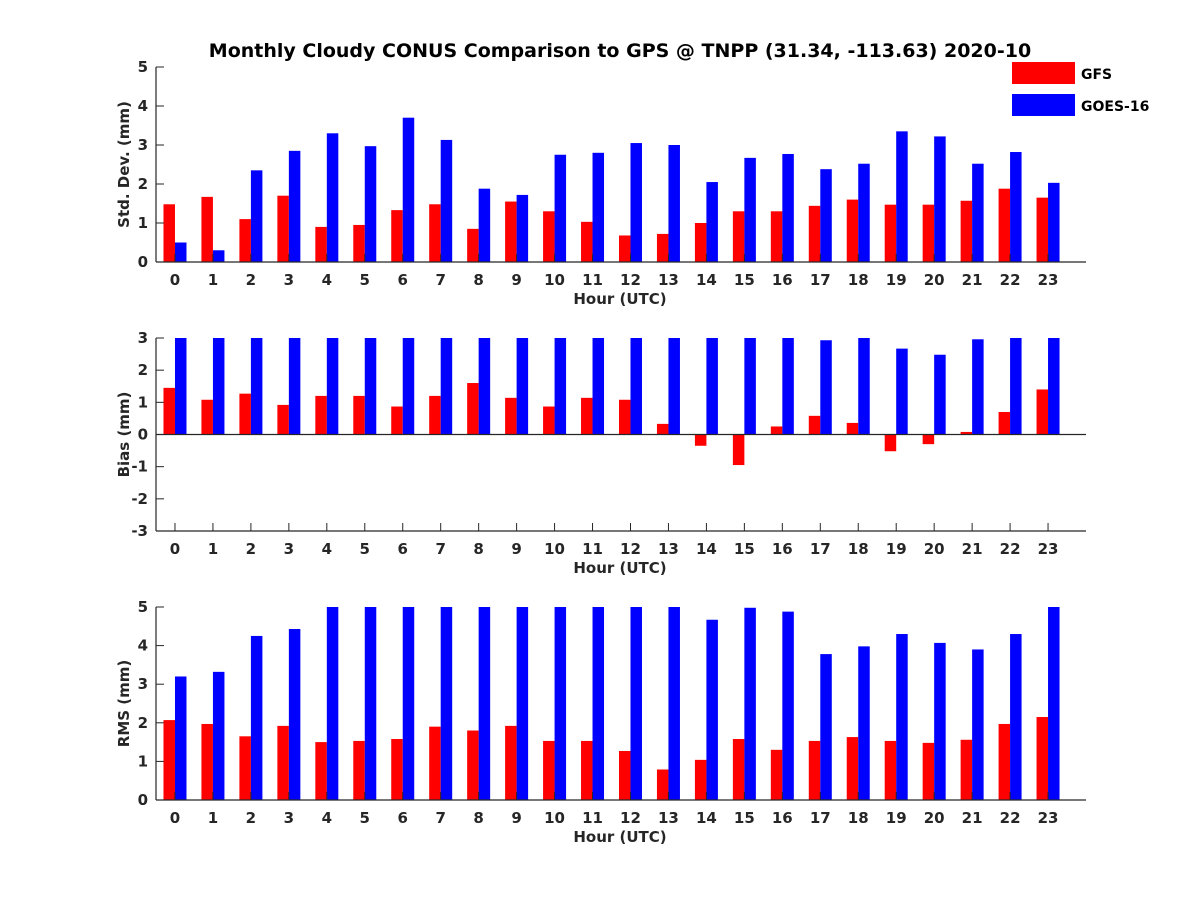 This screenshot has width=1200, height=904. What do you see at coordinates (630, 818) in the screenshot?
I see `x-tick-label: 12` at bounding box center [630, 818].